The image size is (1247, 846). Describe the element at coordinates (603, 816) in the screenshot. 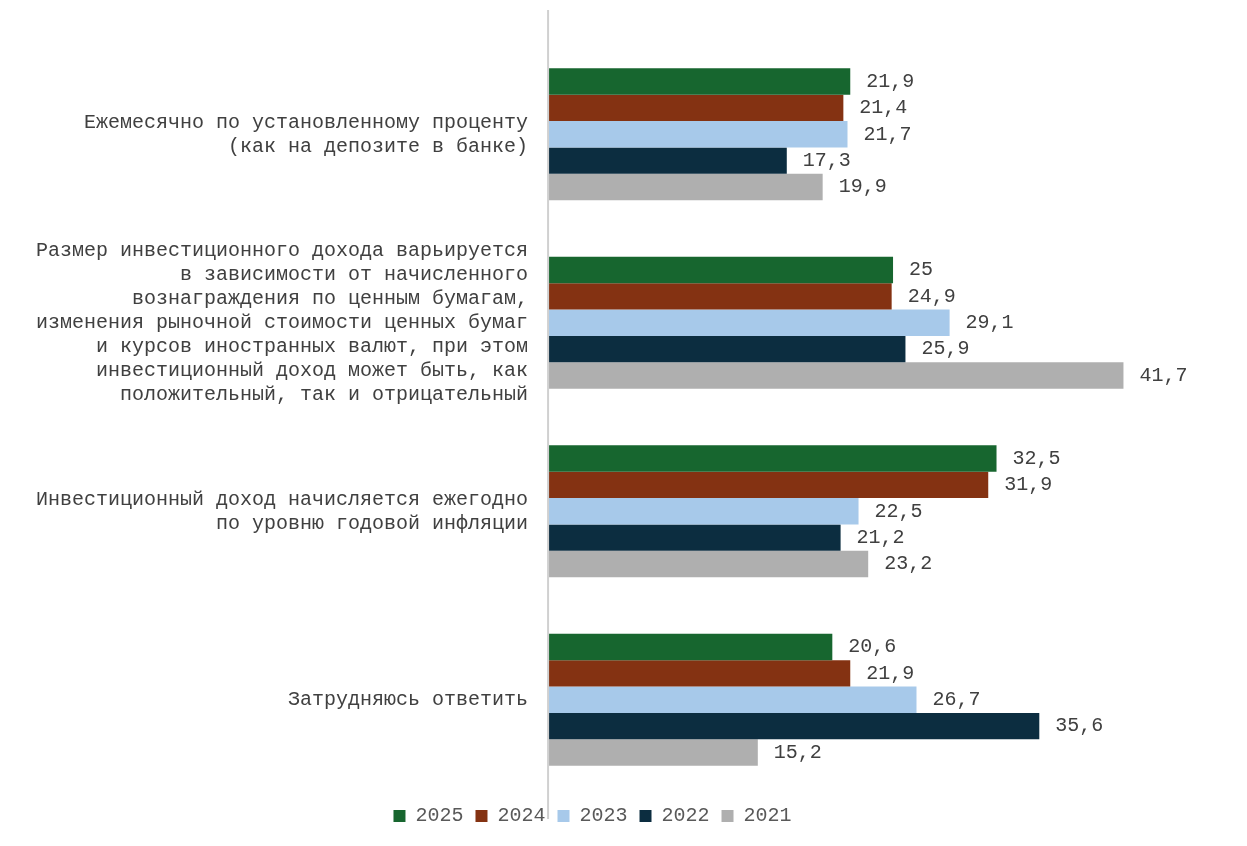

I see `legend-label: 2023` at that location.